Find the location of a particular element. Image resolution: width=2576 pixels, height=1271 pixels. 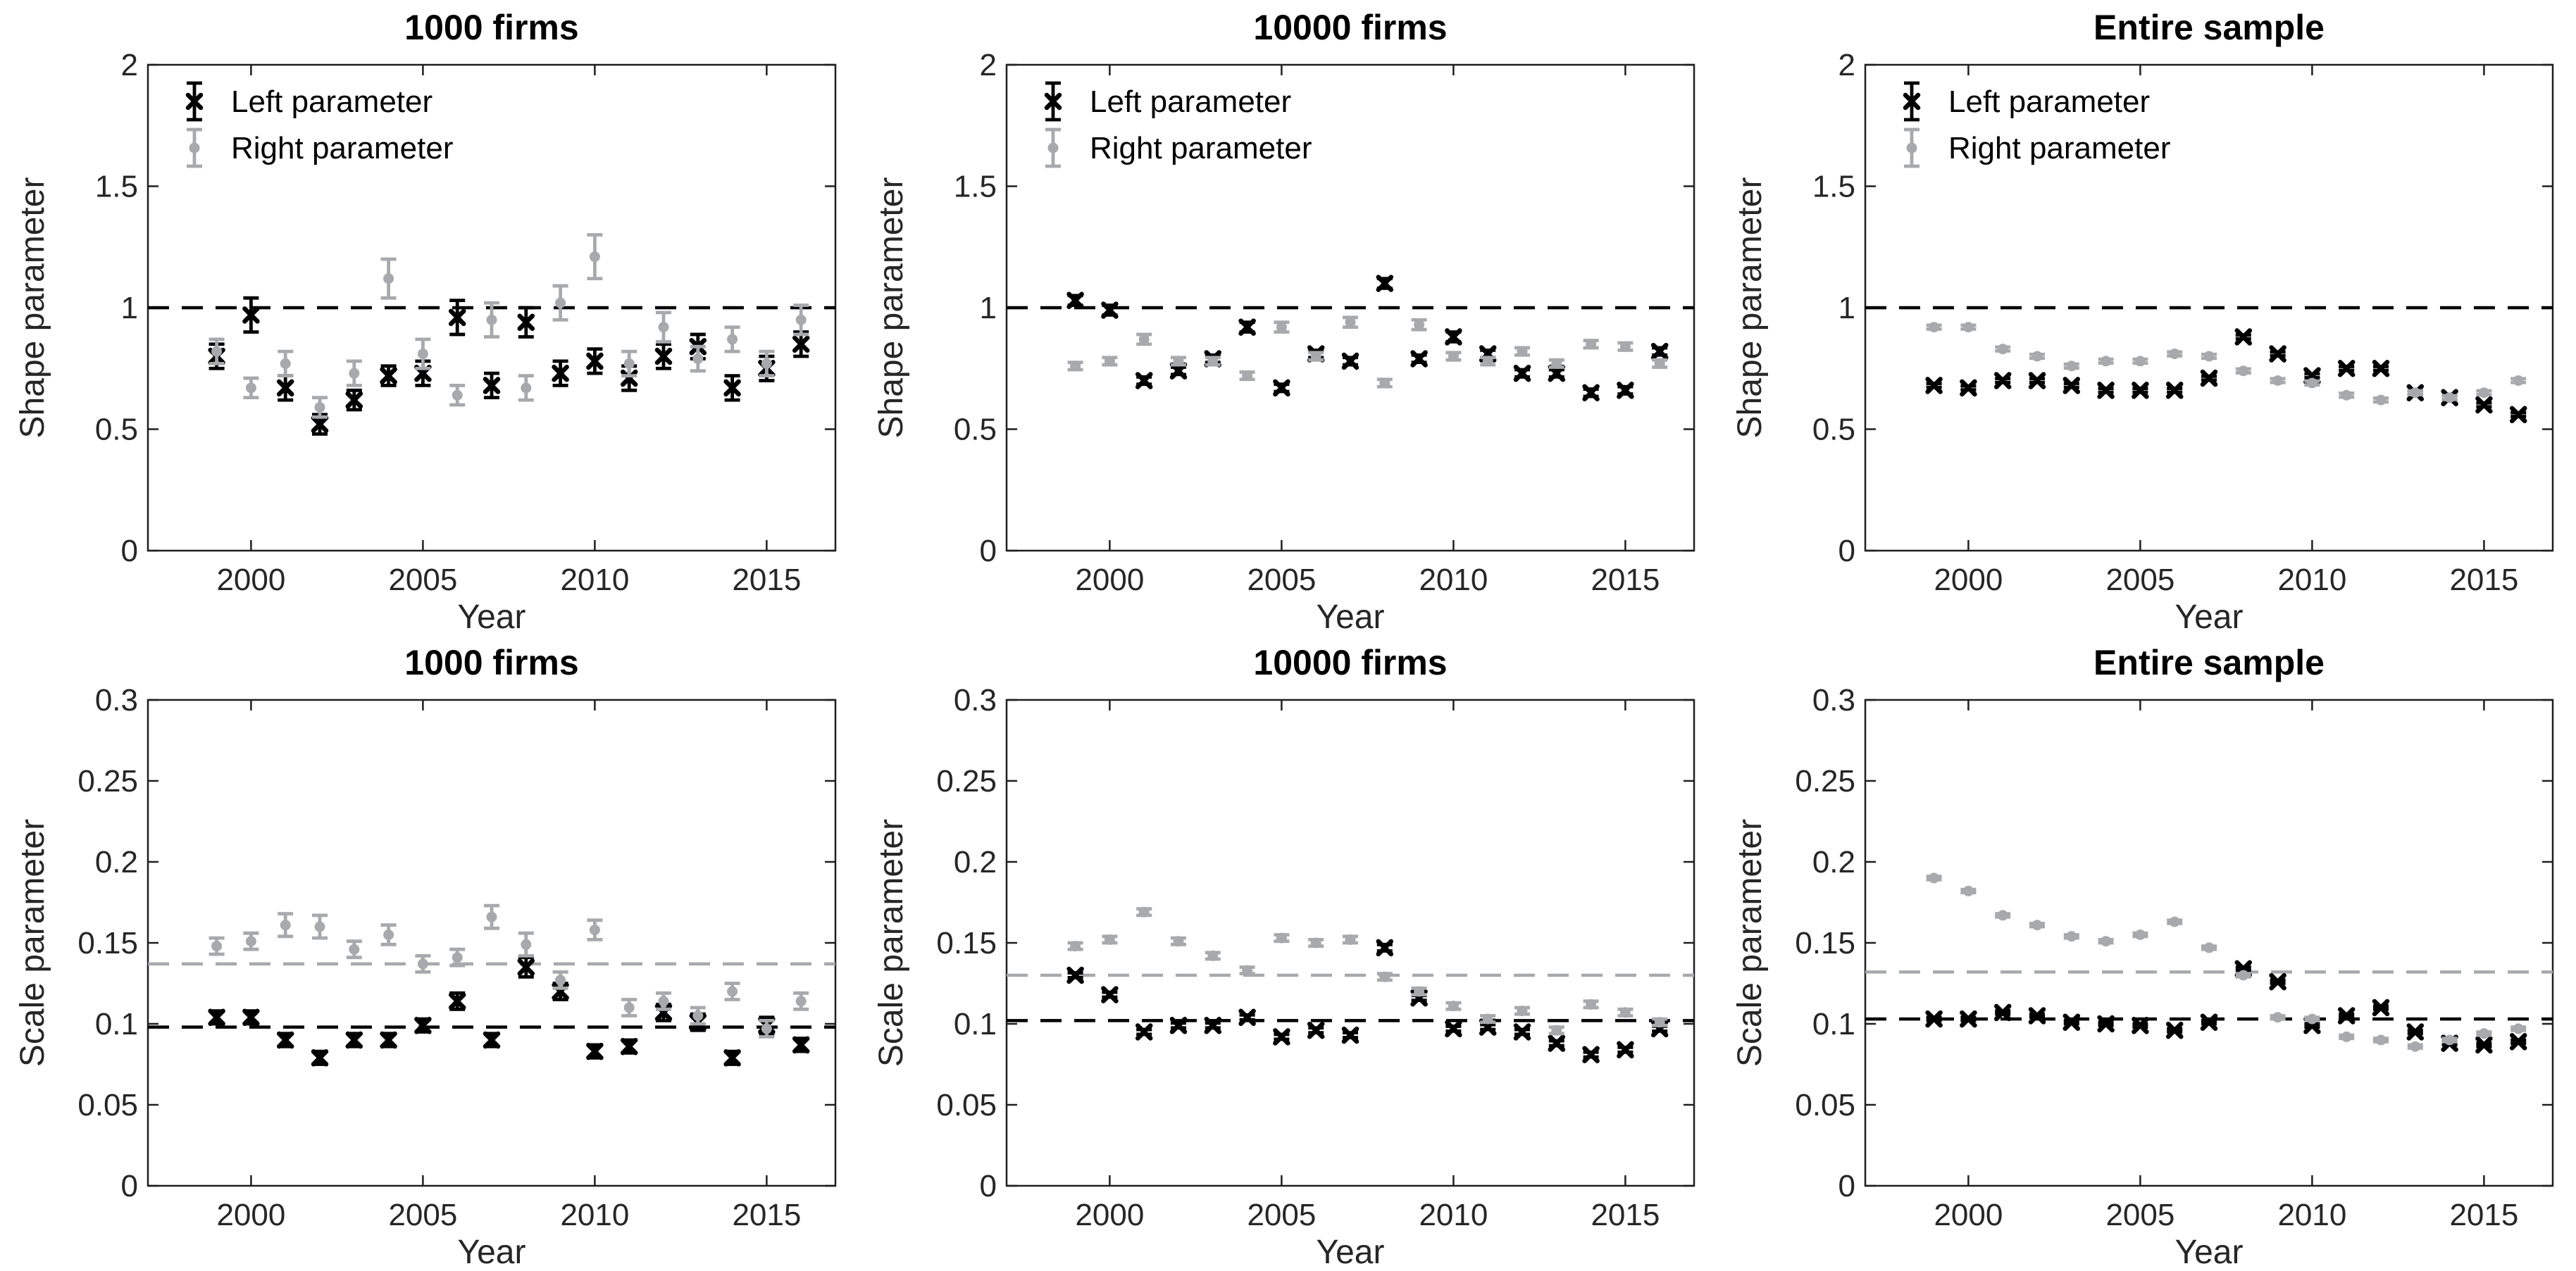

plot-title: Entire sample is located at coordinates (2209, 27).